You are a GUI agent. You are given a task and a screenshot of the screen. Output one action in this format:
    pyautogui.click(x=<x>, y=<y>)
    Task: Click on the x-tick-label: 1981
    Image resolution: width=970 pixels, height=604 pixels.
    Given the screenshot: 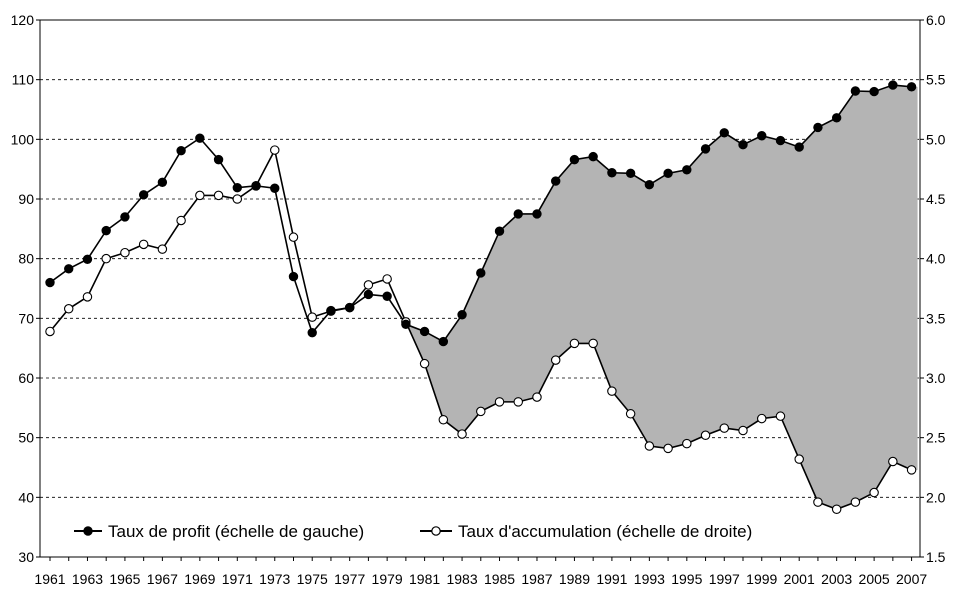 What is the action you would take?
    pyautogui.click(x=424, y=579)
    